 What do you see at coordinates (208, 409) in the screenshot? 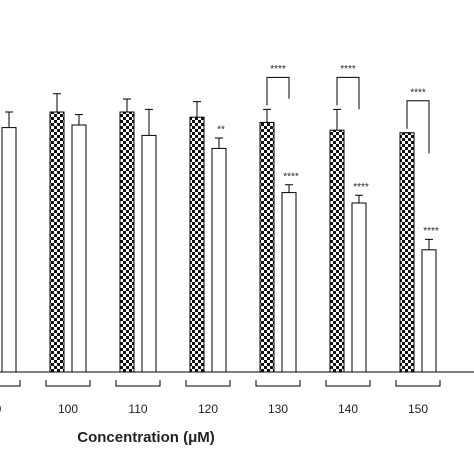
I see `x-tick-label: 120` at bounding box center [208, 409].